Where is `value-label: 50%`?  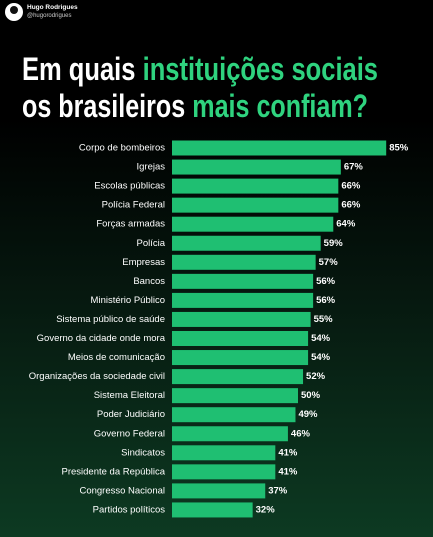 value-label: 50% is located at coordinates (311, 395).